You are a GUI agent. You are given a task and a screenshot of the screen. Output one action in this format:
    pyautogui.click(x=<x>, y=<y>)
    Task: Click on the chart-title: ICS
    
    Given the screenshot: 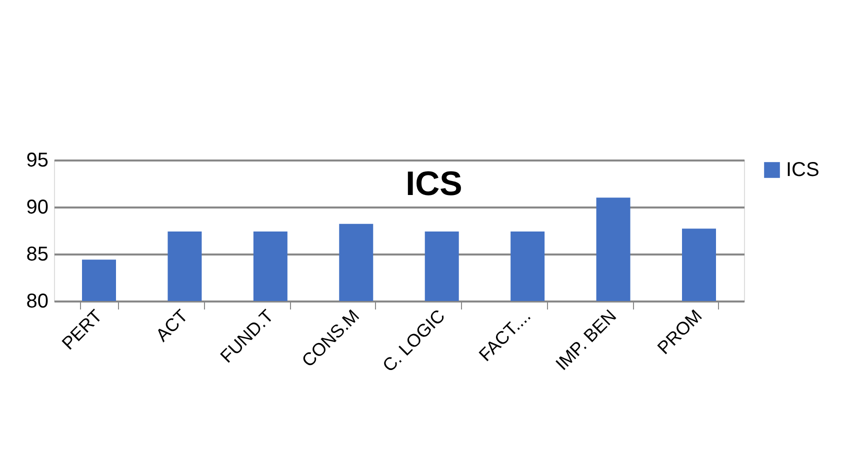 What is the action you would take?
    pyautogui.click(x=434, y=184)
    